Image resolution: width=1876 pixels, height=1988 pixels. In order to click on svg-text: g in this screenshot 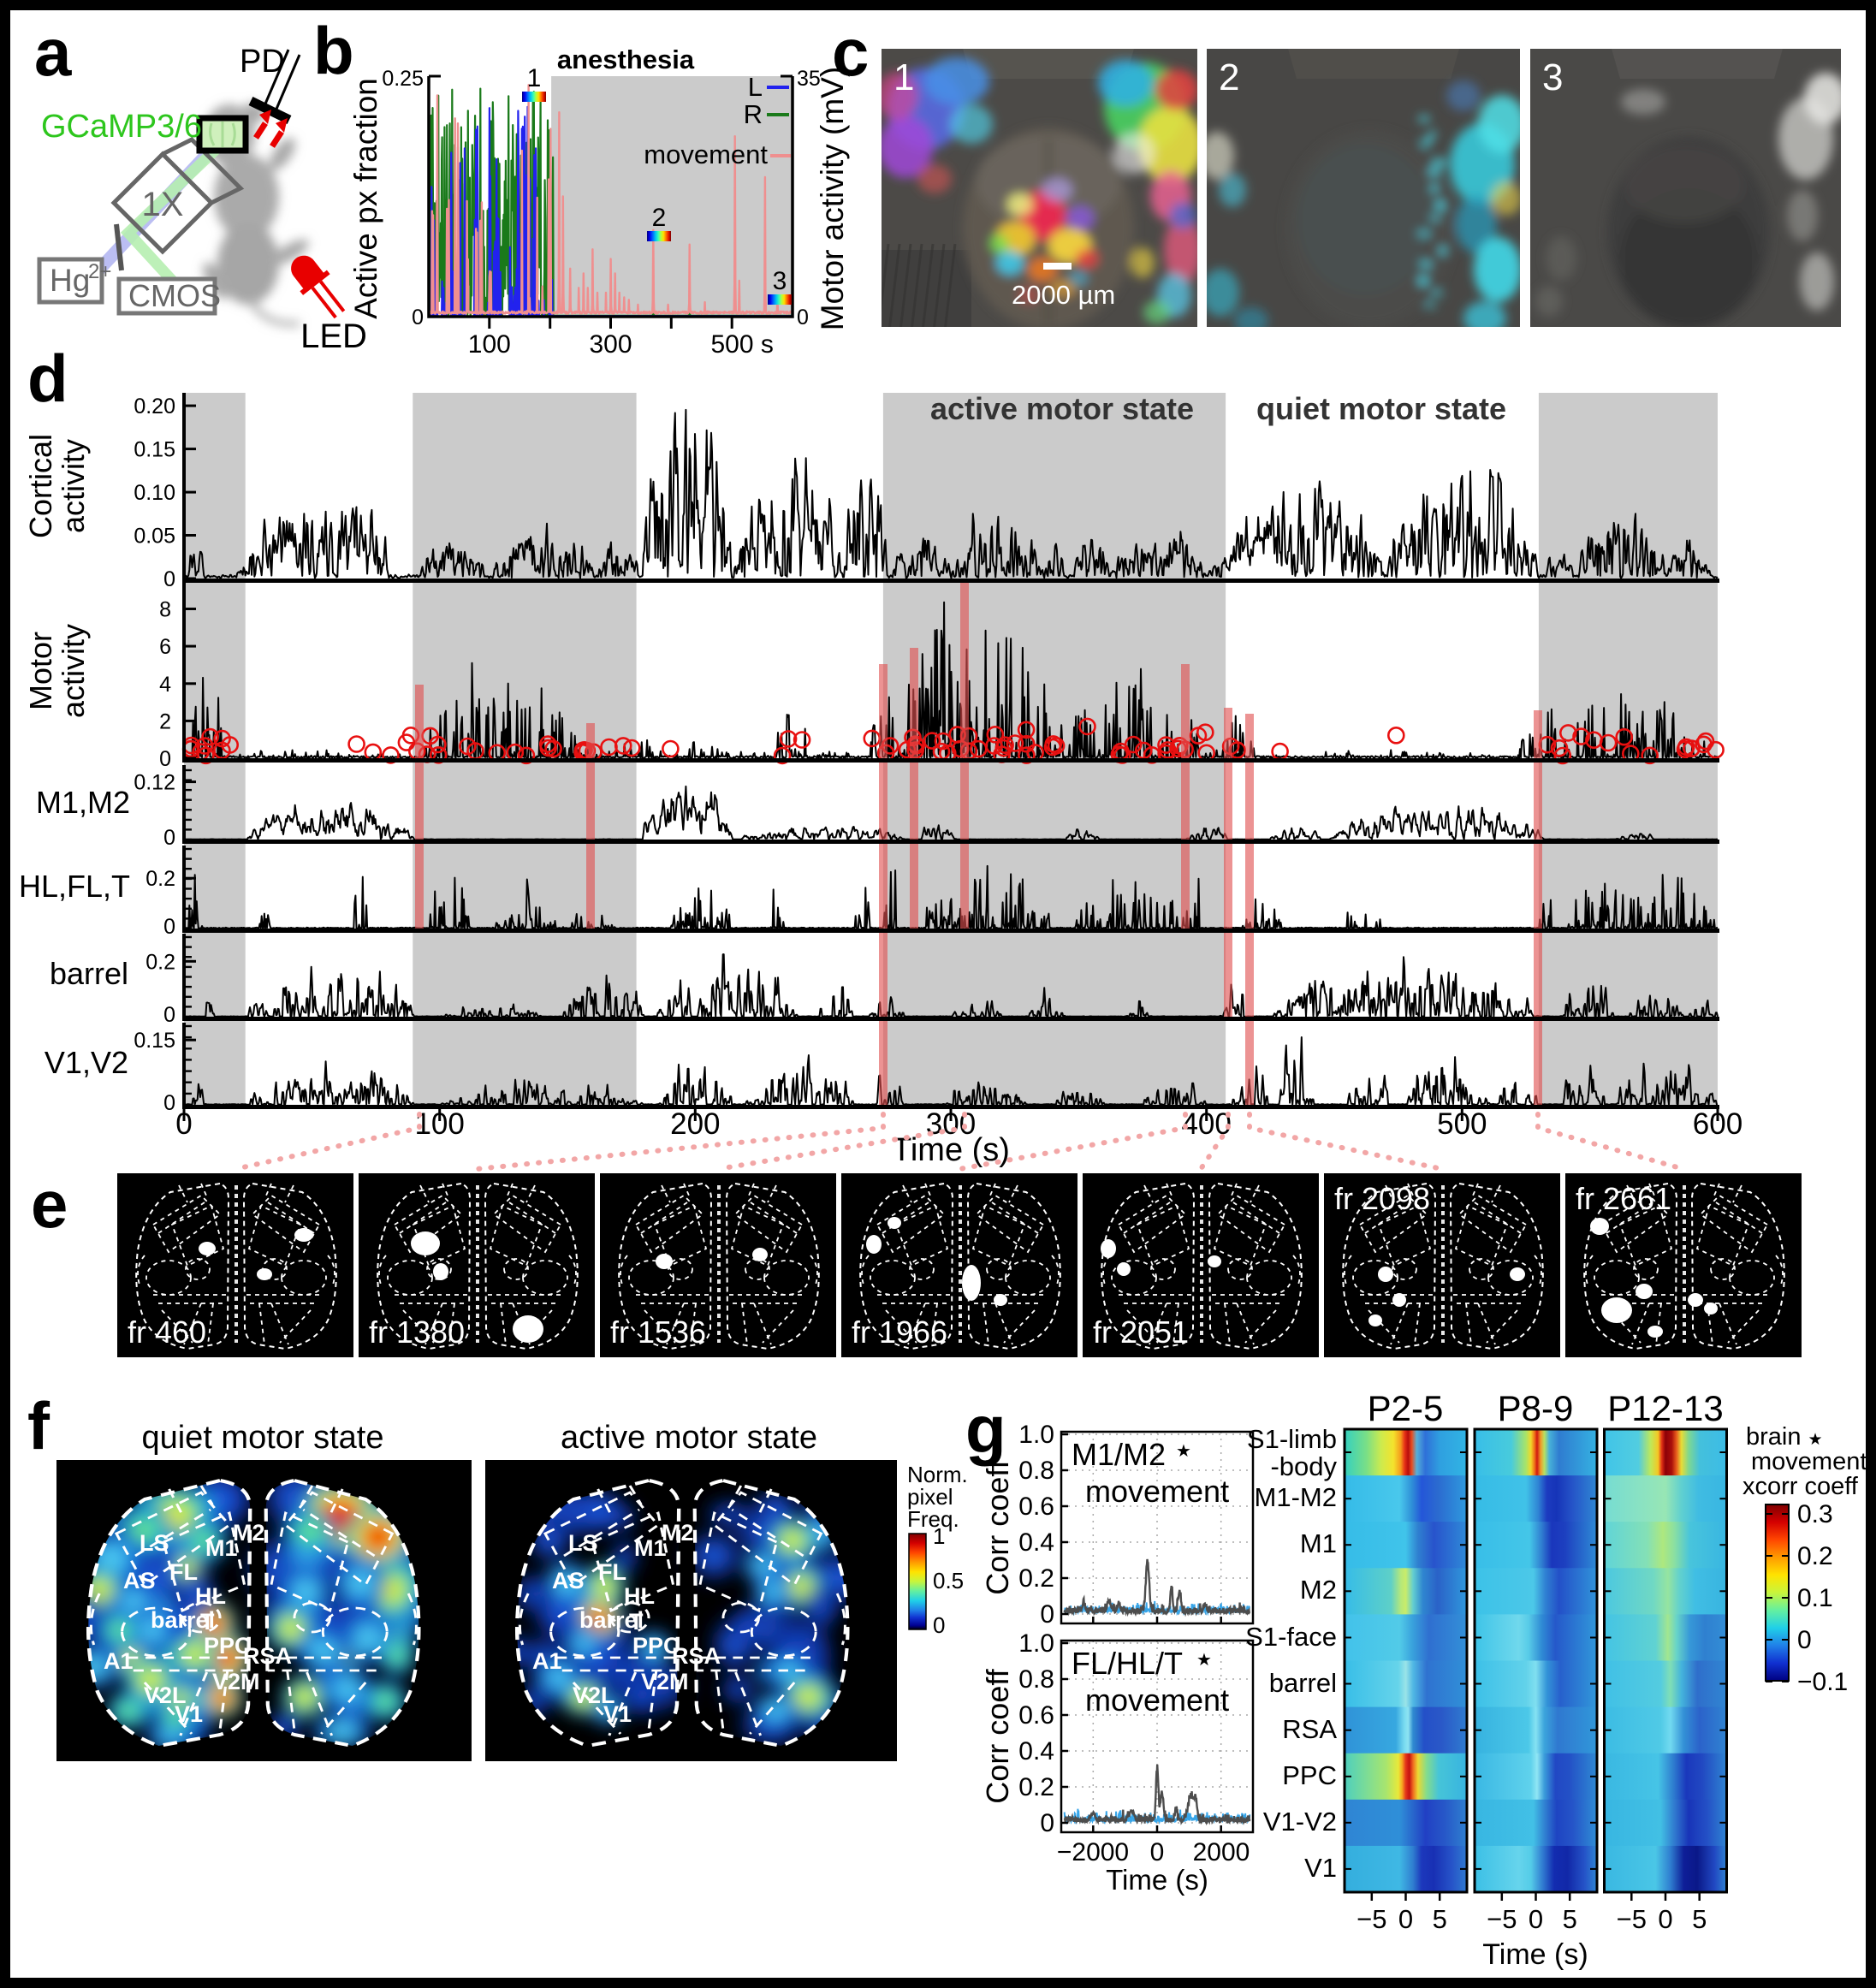, I will do `click(985, 1429)`.